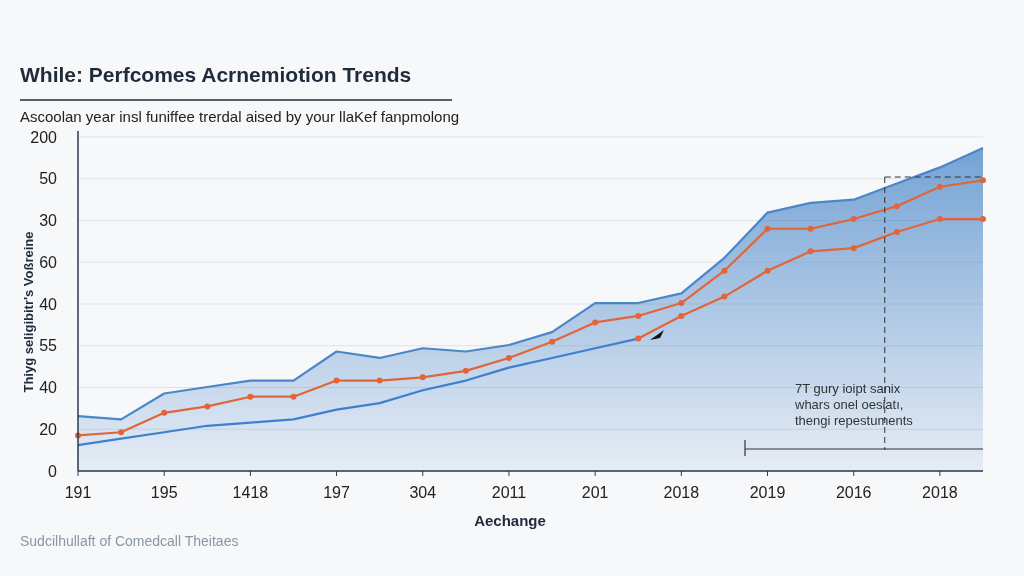 Image resolution: width=1024 pixels, height=576 pixels. I want to click on text: 60, so click(48, 262).